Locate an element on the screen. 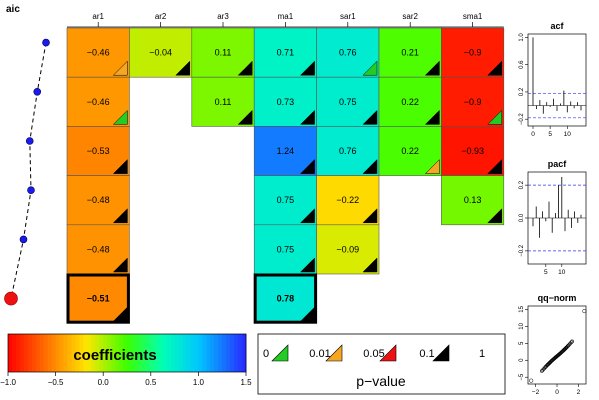 Image resolution: width=599 pixels, height=400 pixels. heatmap-cell-ar1-row3: −0.53 is located at coordinates (98, 151).